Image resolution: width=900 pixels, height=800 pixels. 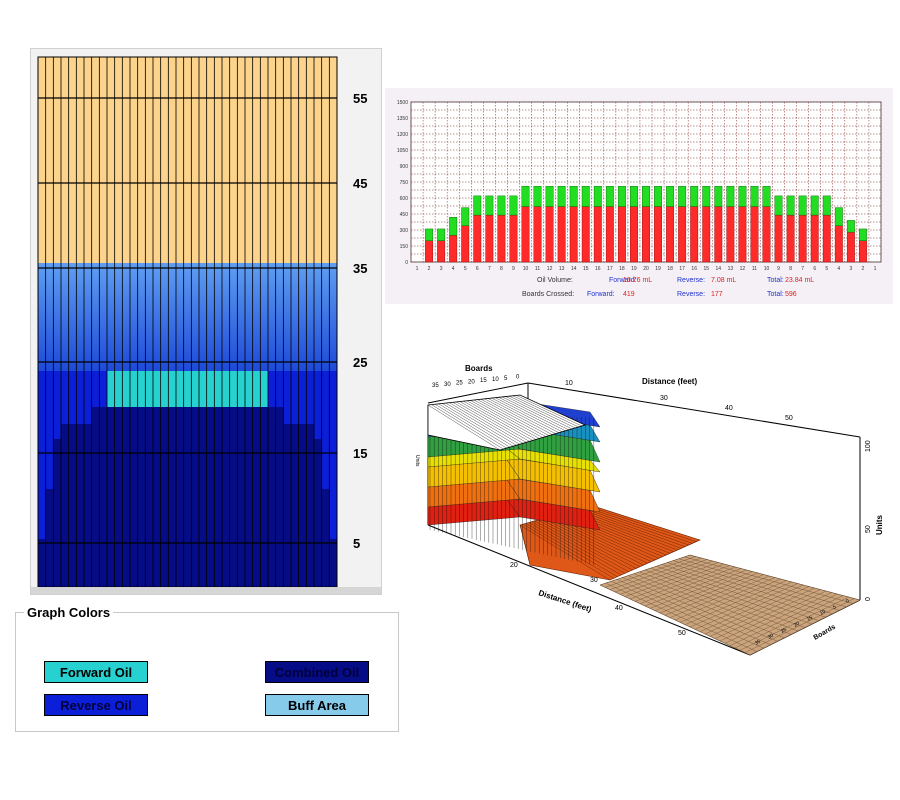 What do you see at coordinates (719, 269) in the screenshot?
I see `bar-x-tick-label: 14` at bounding box center [719, 269].